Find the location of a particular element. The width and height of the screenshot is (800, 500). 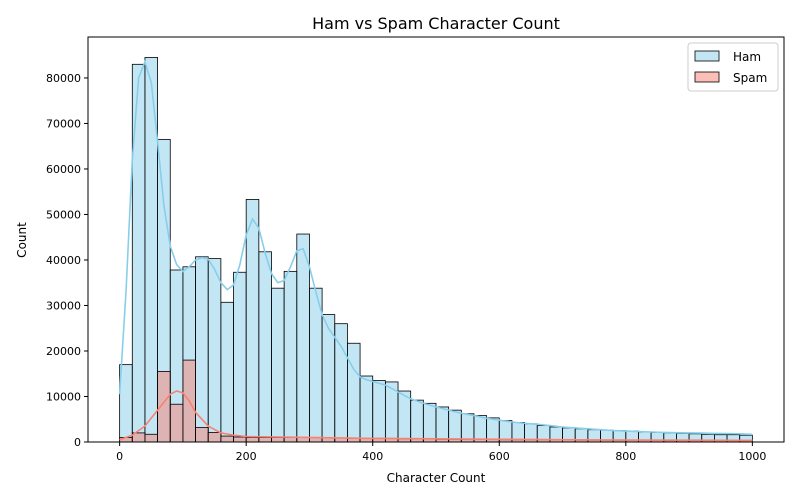

y-tick-label: 80000 is located at coordinates (63, 78).